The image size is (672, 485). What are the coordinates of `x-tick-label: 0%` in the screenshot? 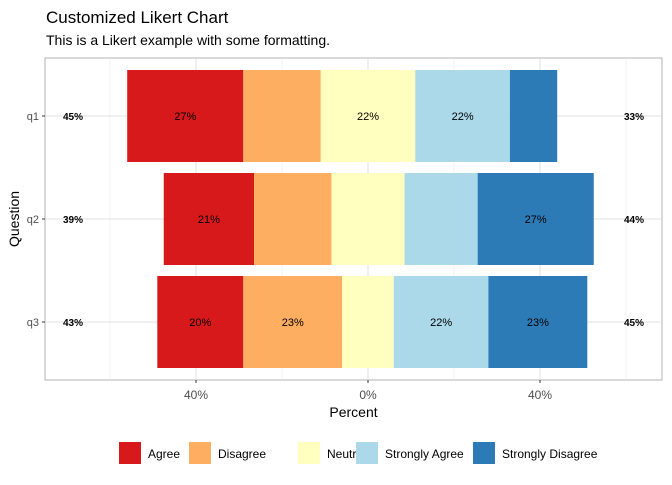 It's located at (368, 395).